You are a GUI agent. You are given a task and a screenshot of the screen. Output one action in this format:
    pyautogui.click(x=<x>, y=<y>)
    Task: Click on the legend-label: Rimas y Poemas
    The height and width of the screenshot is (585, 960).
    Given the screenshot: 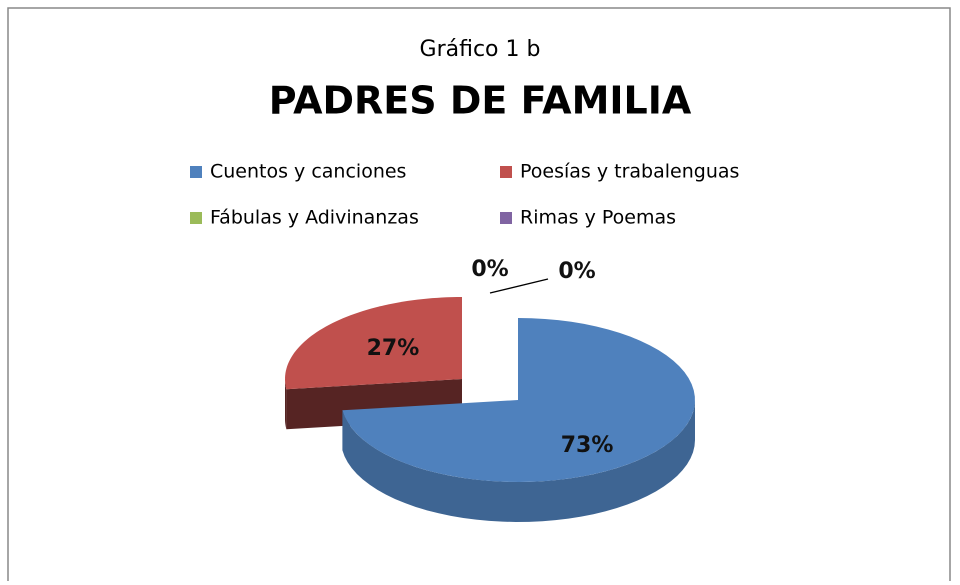 What is the action you would take?
    pyautogui.click(x=598, y=218)
    